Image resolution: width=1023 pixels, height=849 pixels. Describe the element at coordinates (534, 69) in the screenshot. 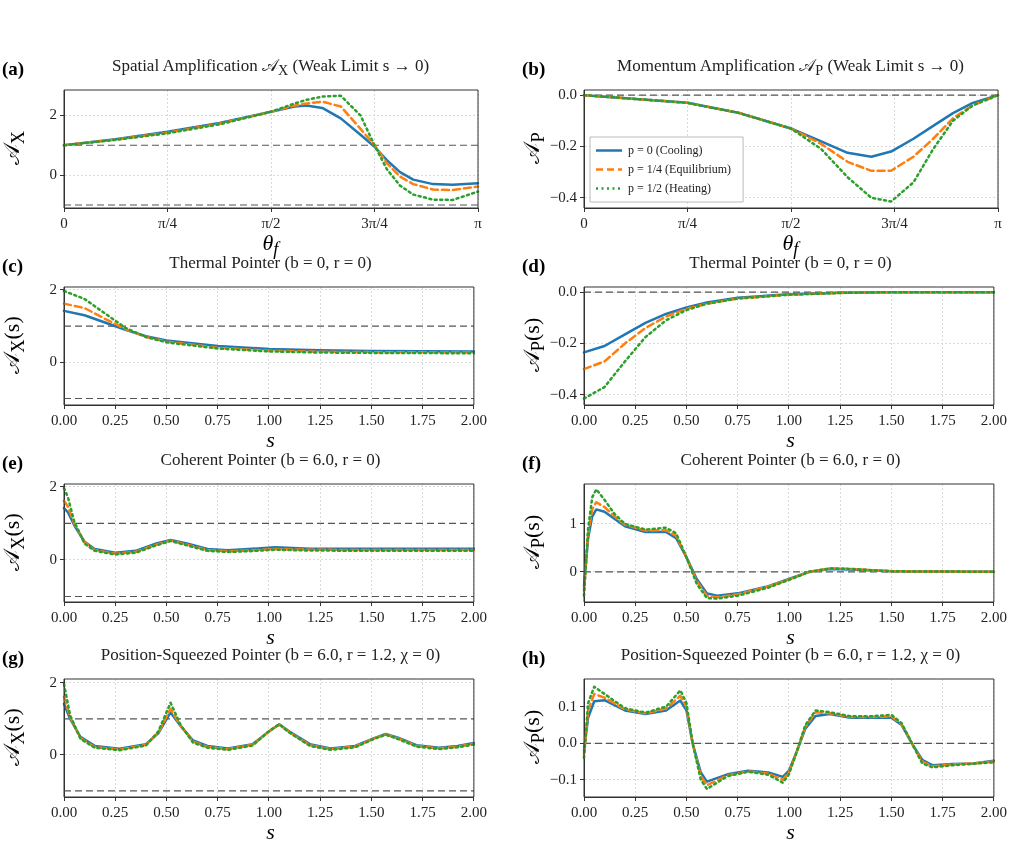

I see `text: (b)` at that location.